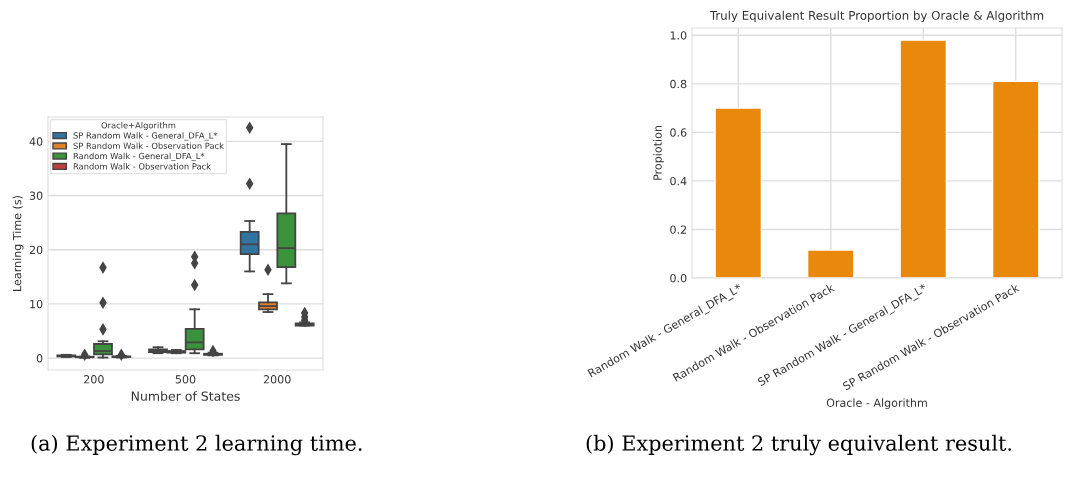 The image size is (1074, 490). I want to click on y-tick-label: 40, so click(36, 141).